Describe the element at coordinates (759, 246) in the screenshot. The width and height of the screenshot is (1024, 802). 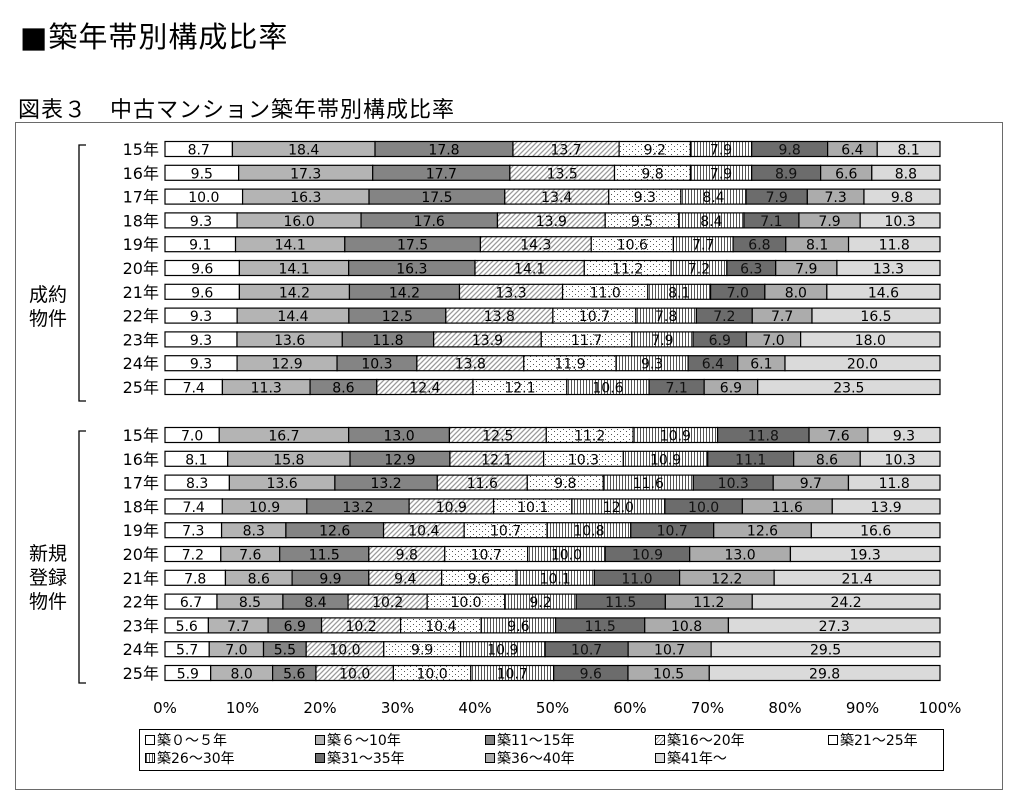
I see `data-label: 6.8` at that location.